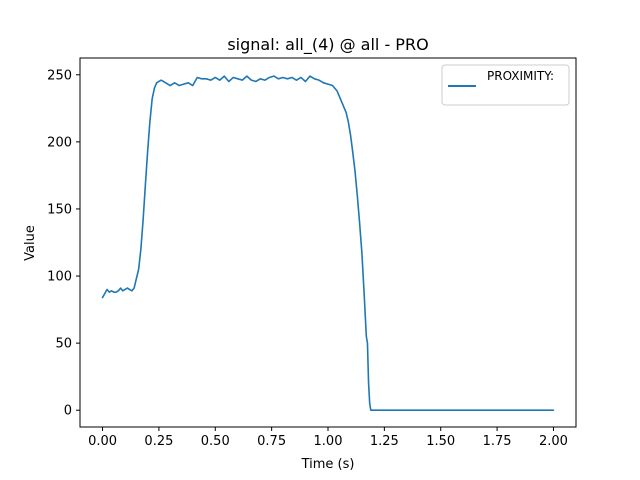 The width and height of the screenshot is (640, 480). I want to click on legend-label-proximity: PROXIMITY:, so click(520, 76).